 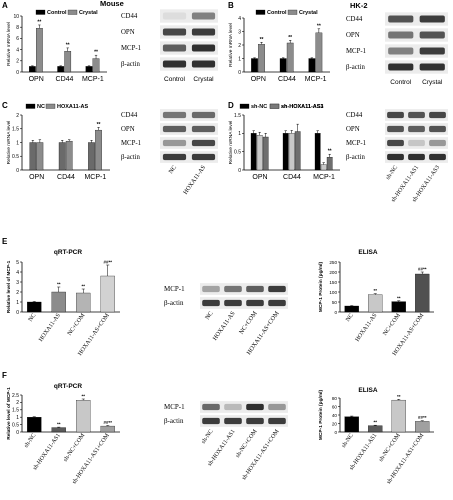 I want to click on chart-legend: Control Crystal, so click(x=66, y=12).